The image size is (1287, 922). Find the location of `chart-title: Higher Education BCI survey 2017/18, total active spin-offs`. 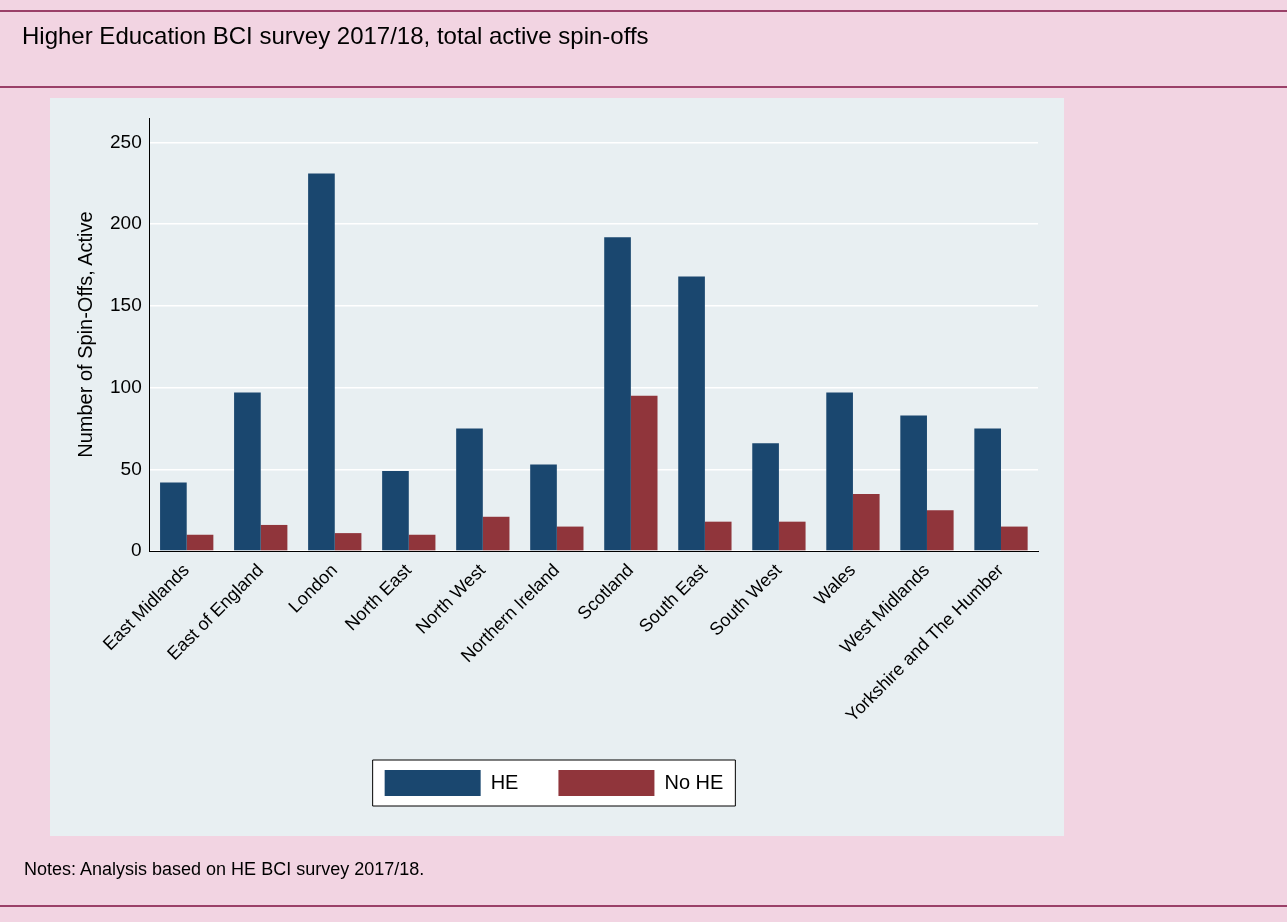

chart-title: Higher Education BCI survey 2017/18, total active spin-offs is located at coordinates (643, 49).